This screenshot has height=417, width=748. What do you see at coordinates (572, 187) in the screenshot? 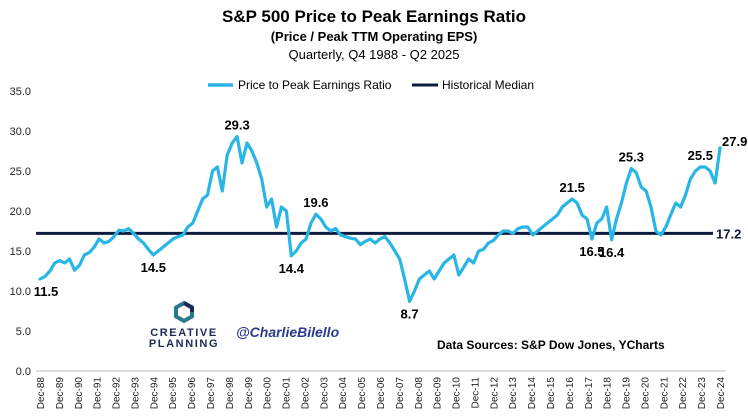
I see `data-label: 21.5` at bounding box center [572, 187].